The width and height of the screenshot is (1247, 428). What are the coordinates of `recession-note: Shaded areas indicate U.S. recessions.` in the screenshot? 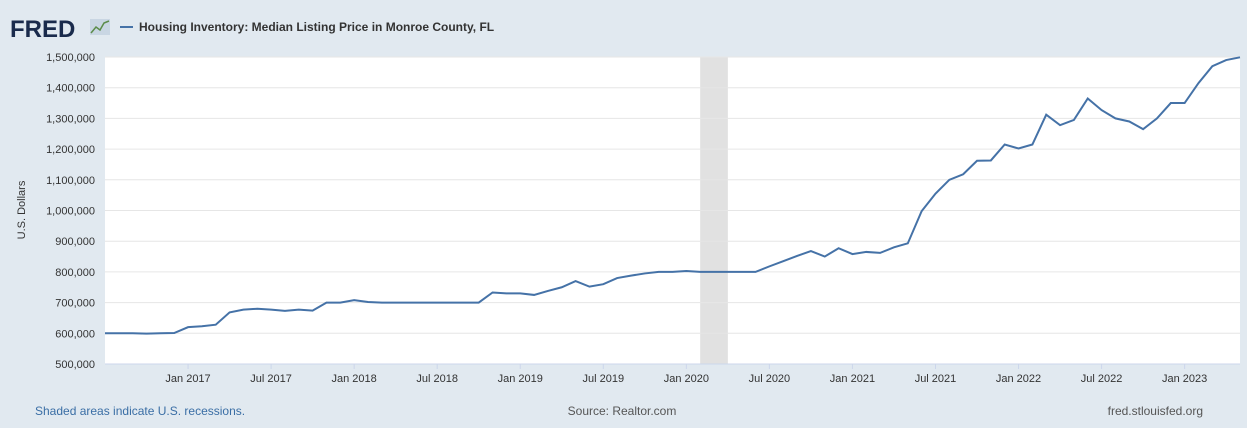 It's located at (140, 411).